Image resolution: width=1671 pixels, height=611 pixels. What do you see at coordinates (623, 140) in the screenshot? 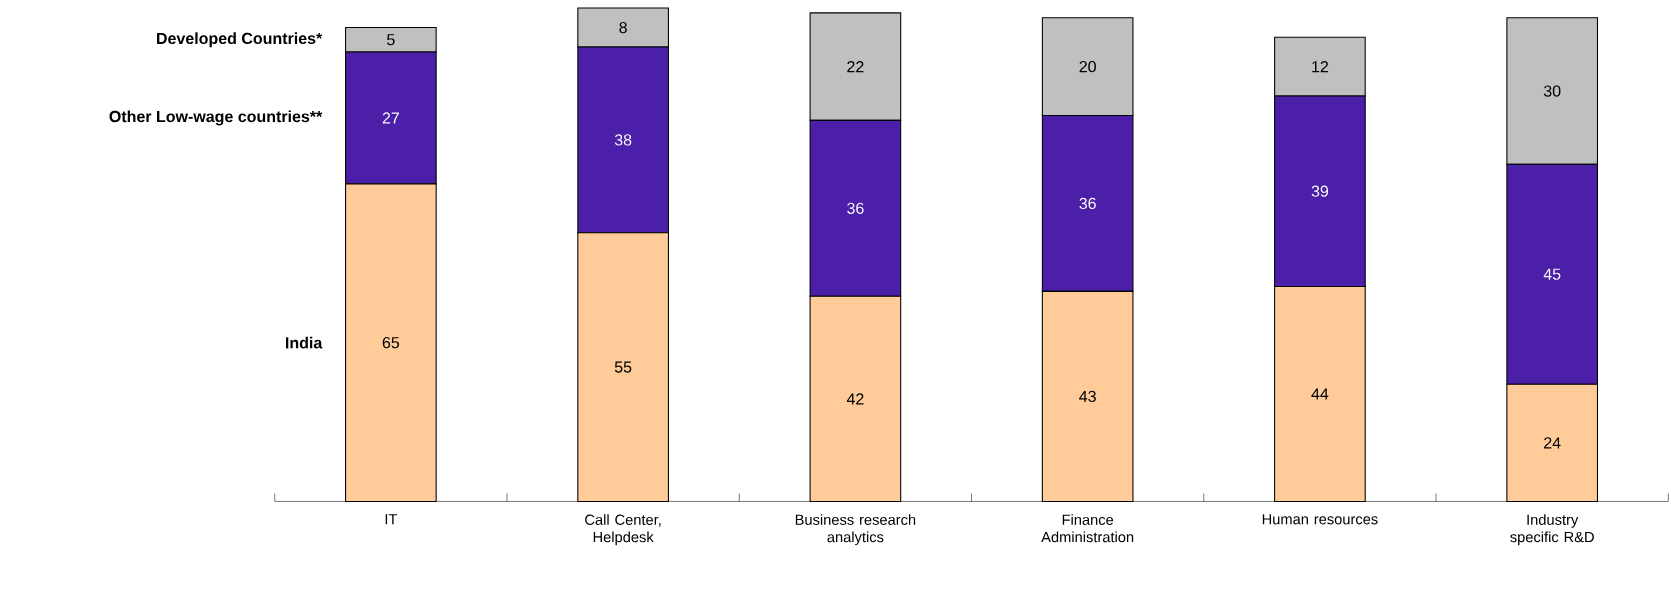
I see `data-label: 38` at bounding box center [623, 140].